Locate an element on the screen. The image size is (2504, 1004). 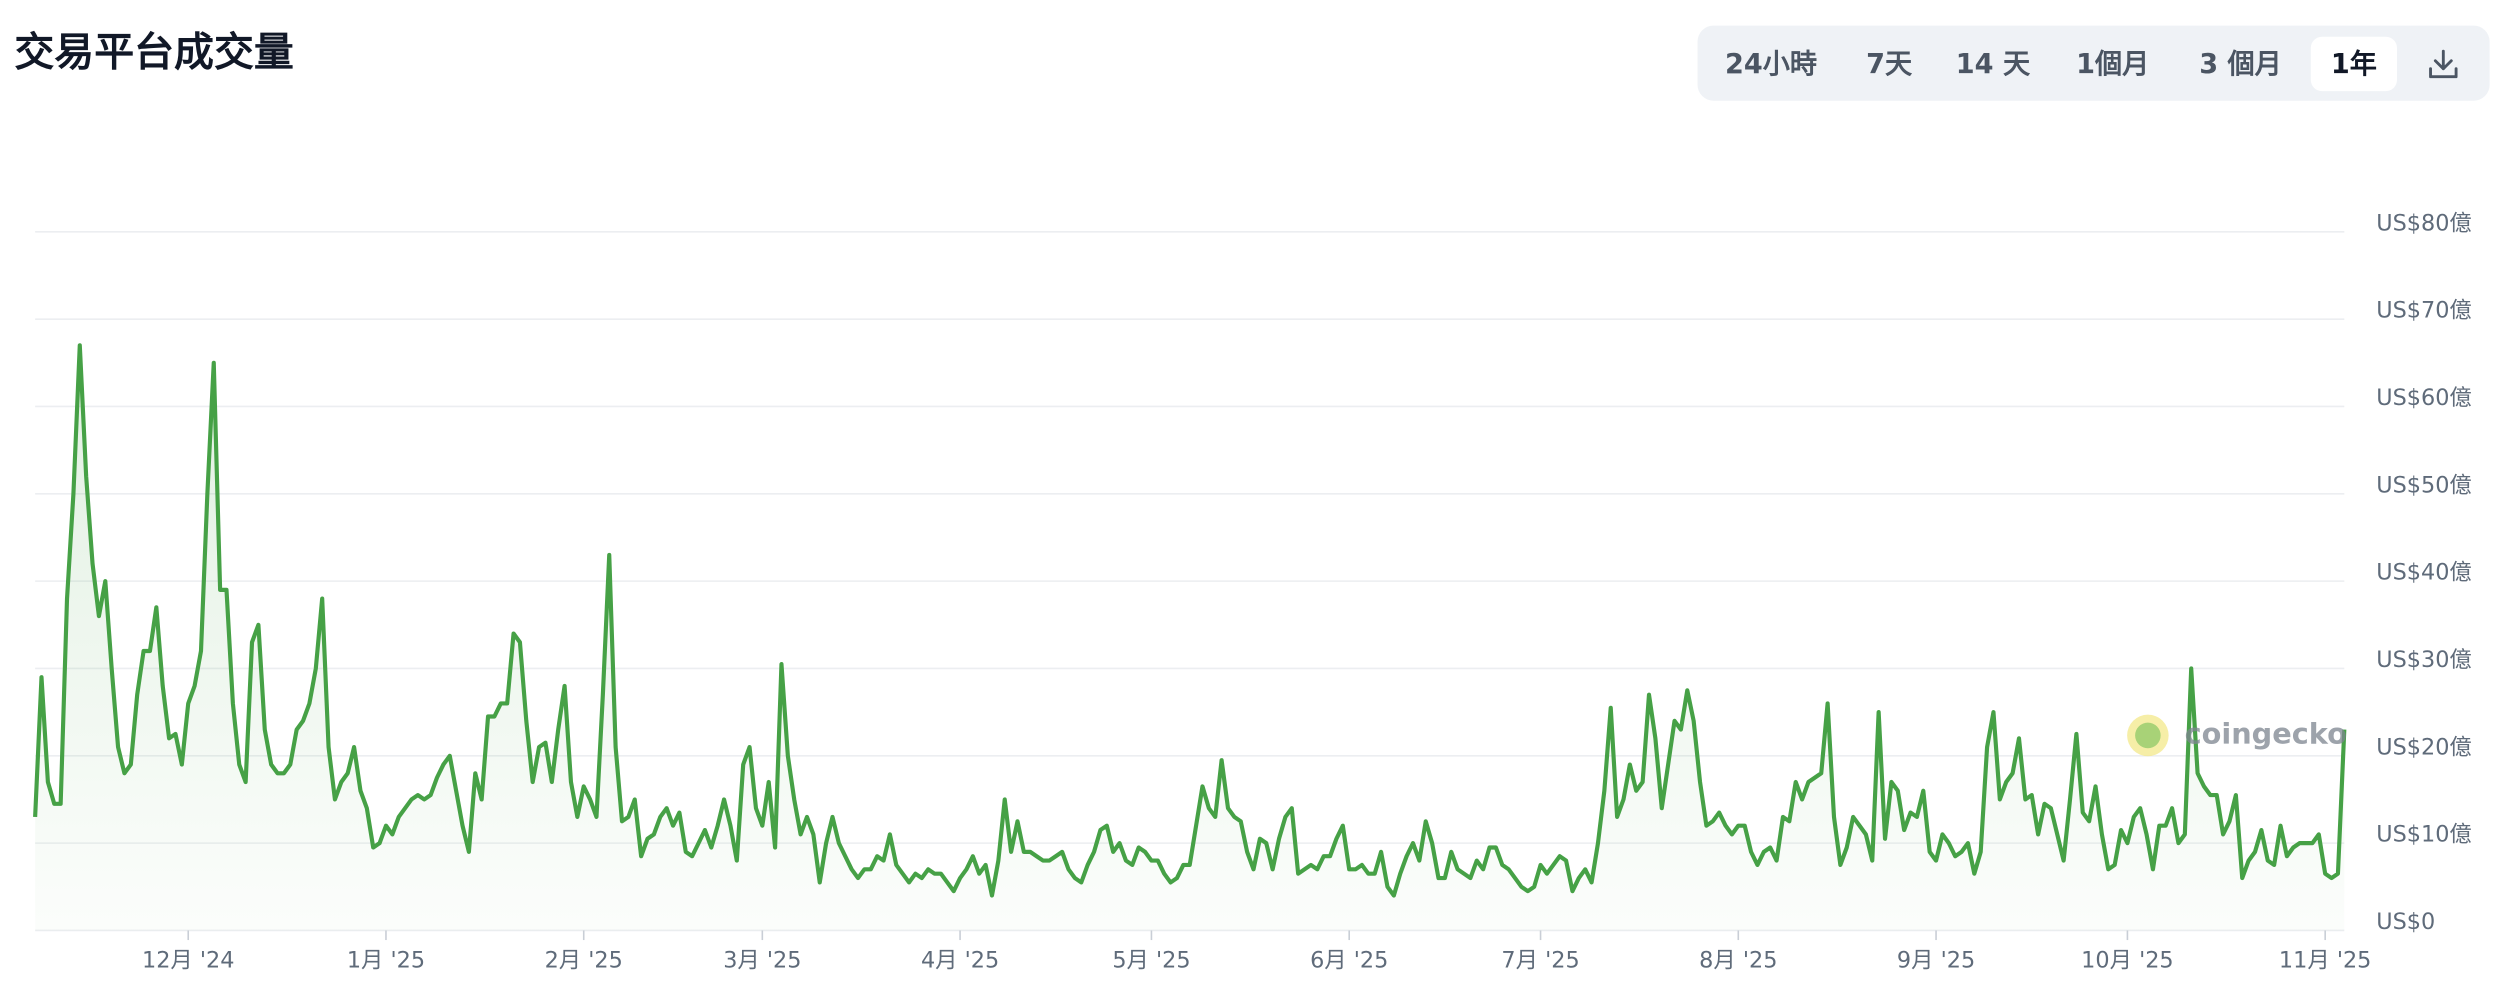
y-tick-label: US$40億 is located at coordinates (2424, 573).